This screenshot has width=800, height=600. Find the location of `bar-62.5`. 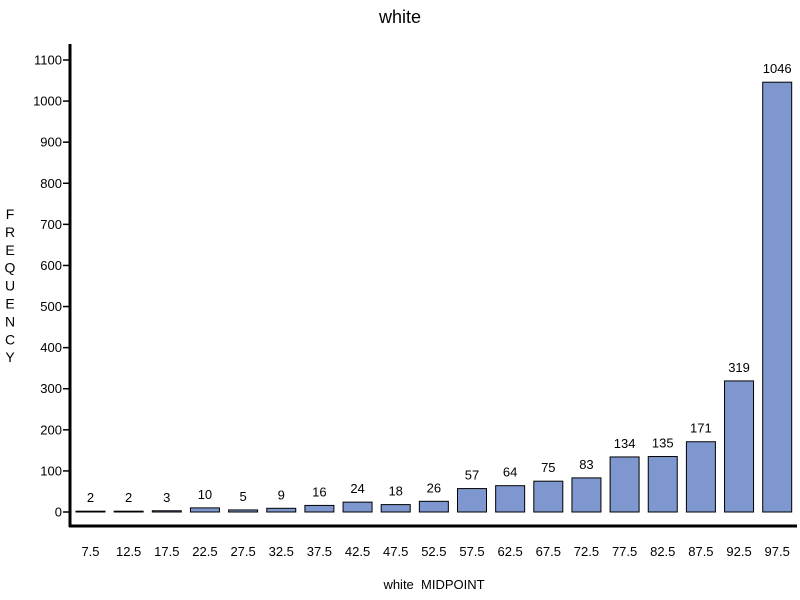

bar-62.5 is located at coordinates (510, 499).